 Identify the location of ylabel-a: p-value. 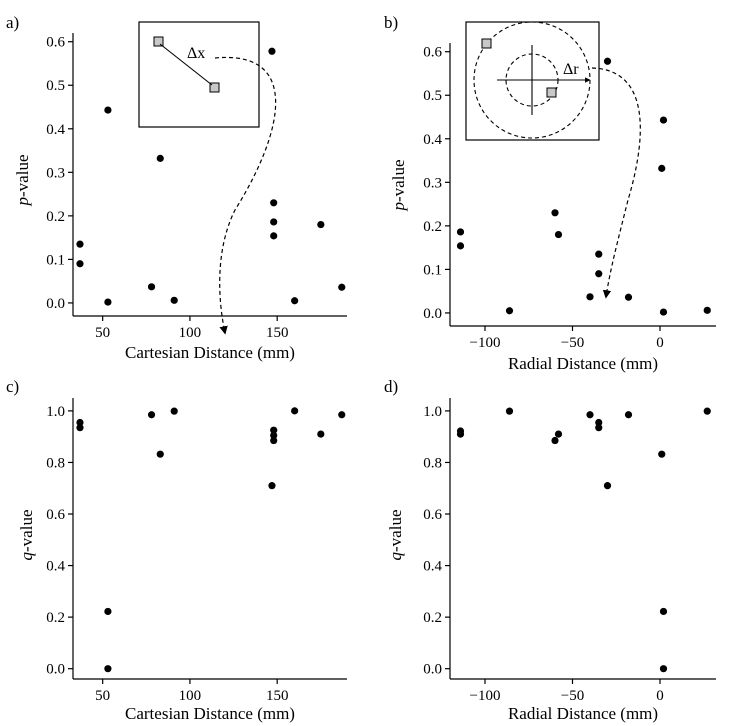
(22, 181).